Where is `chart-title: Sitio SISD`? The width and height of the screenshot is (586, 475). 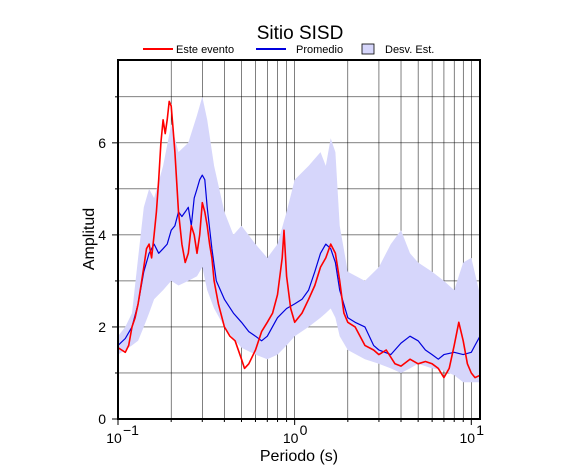 chart-title: Sitio SISD is located at coordinates (300, 33).